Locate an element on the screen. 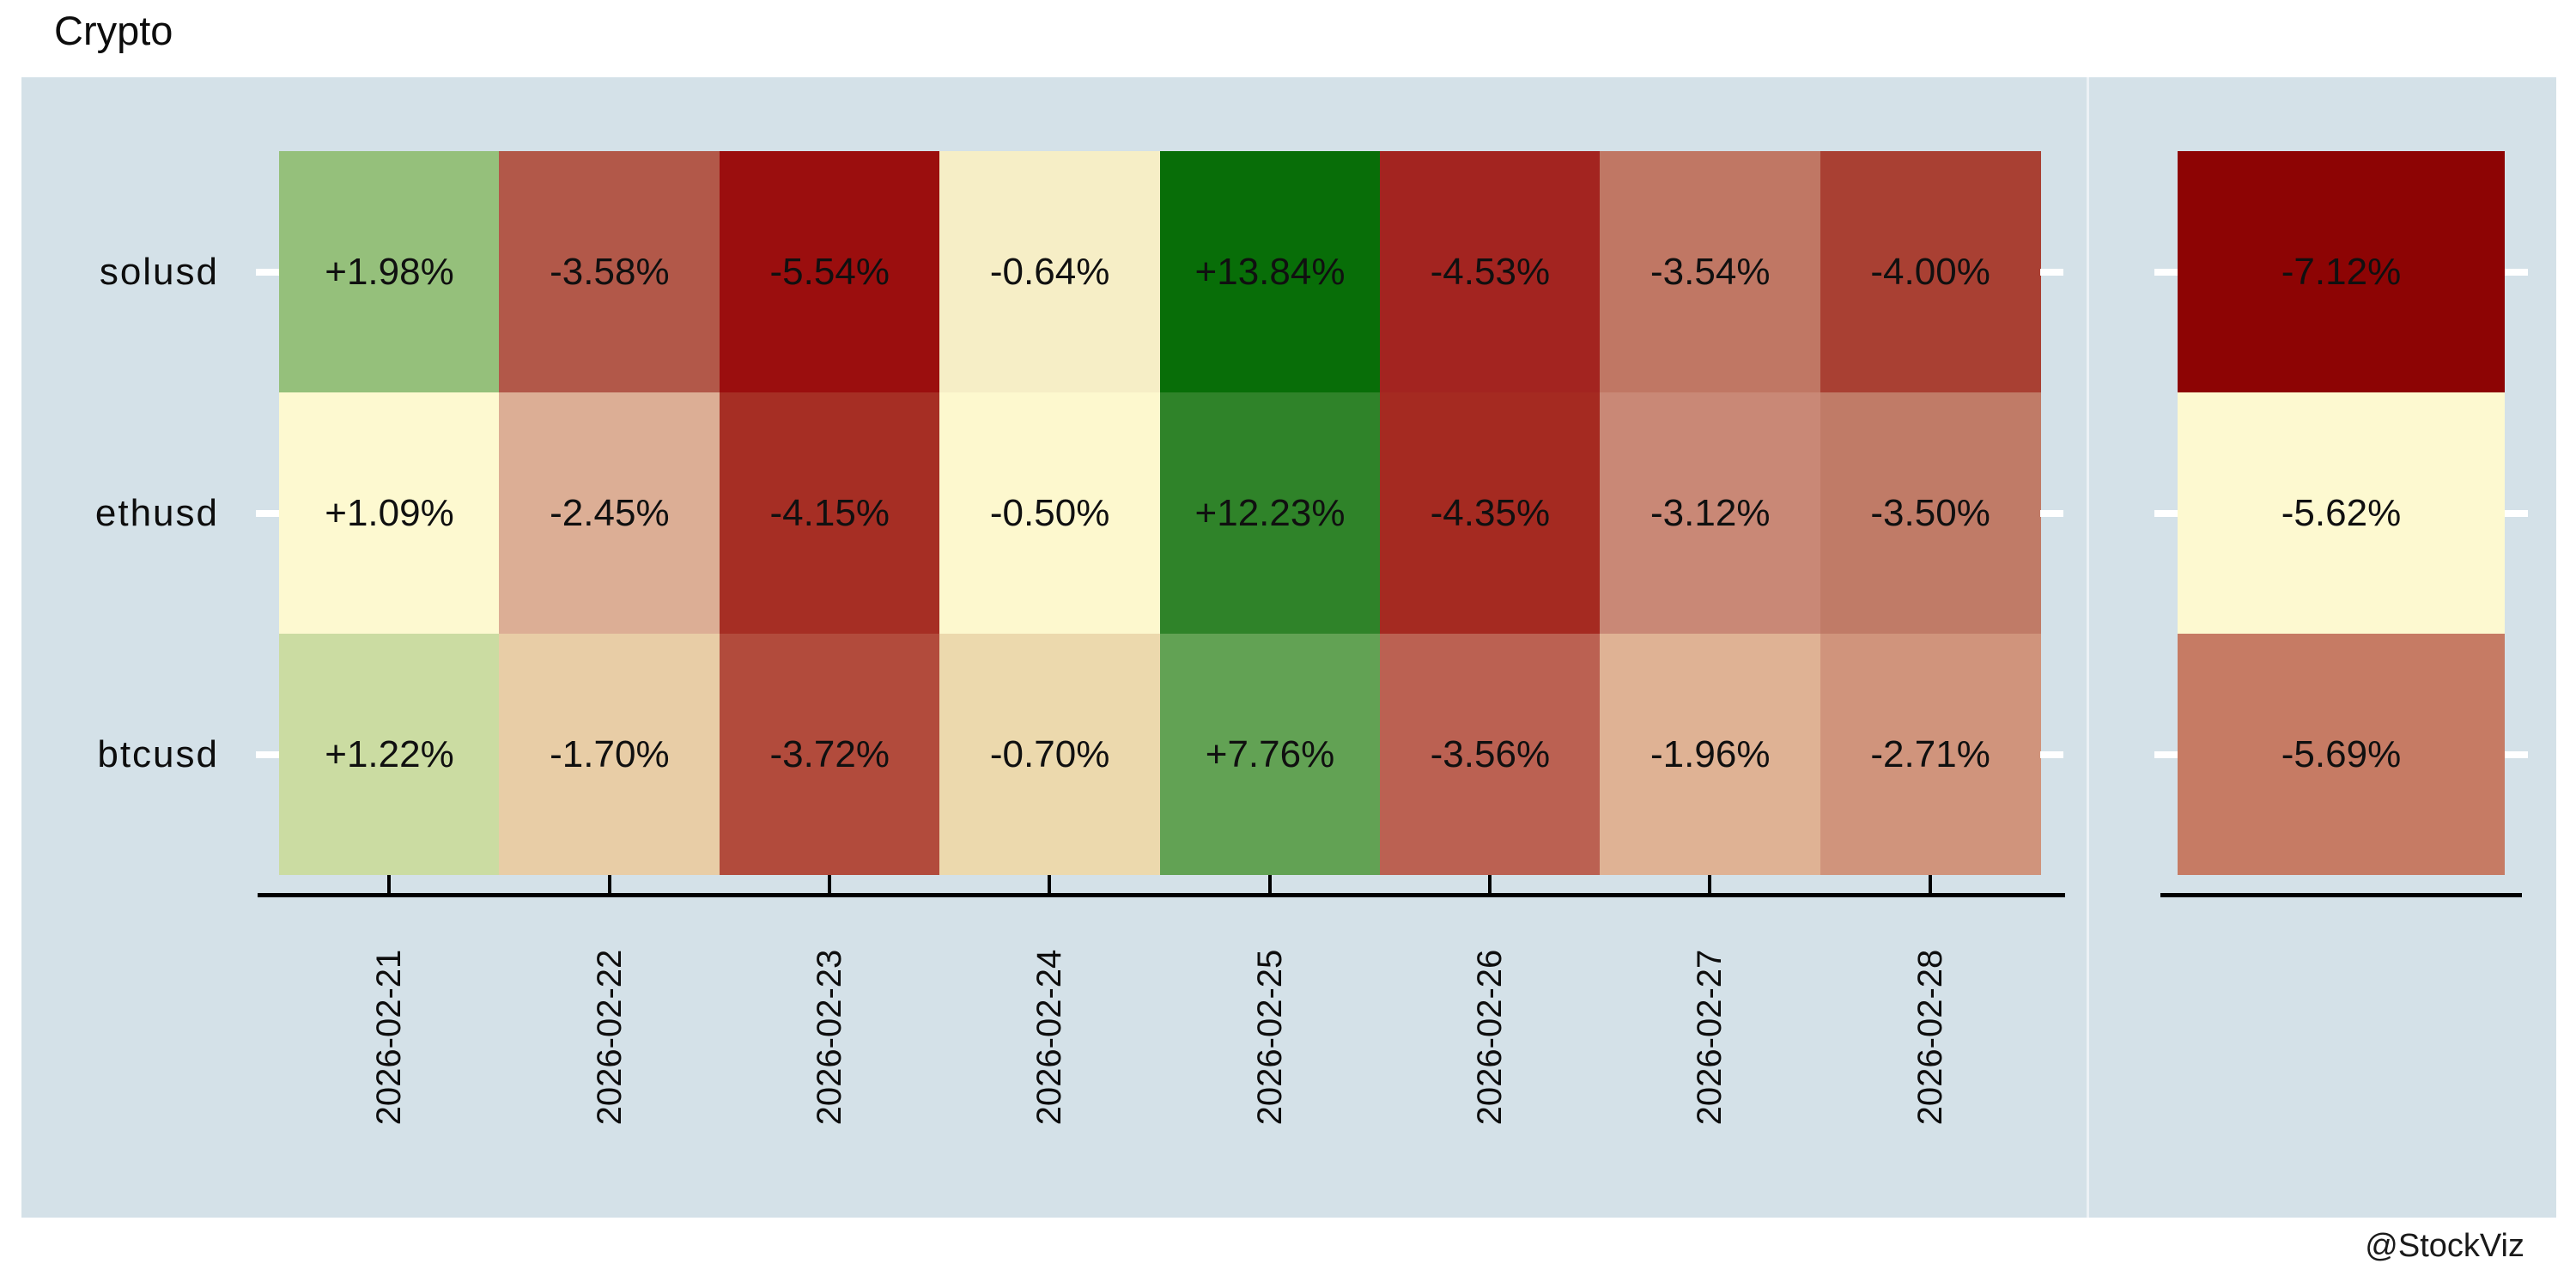  heatmap-cell-ethusd-2026-02-27: -3.12% is located at coordinates (1711, 513).